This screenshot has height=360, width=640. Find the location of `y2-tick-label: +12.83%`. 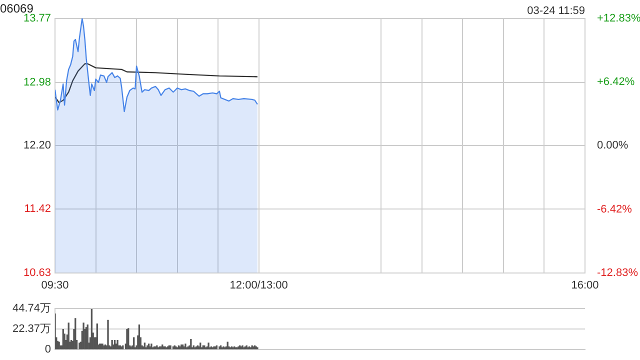

y2-tick-label: +12.83% is located at coordinates (618, 18).